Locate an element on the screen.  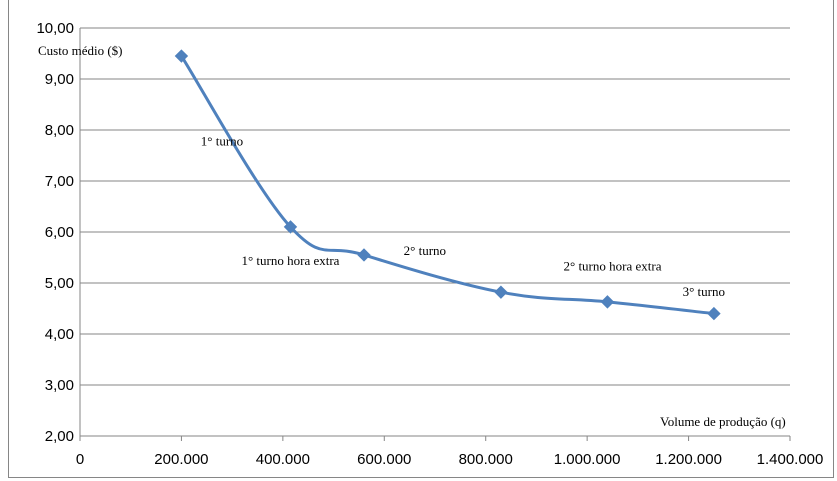
annotation-label: 3° turno is located at coordinates (704, 291).